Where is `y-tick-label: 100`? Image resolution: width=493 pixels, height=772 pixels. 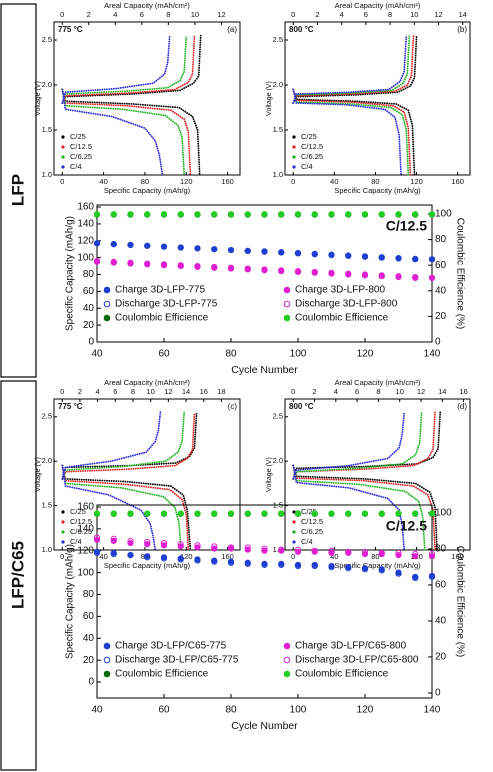 y-tick-label: 100 is located at coordinates (85, 572).